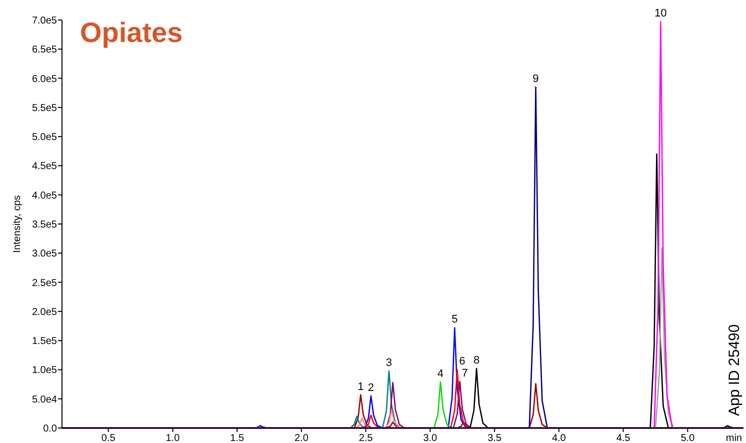 This screenshot has width=746, height=443. Describe the element at coordinates (688, 438) in the screenshot. I see `x-tick-label: 5.0` at that location.